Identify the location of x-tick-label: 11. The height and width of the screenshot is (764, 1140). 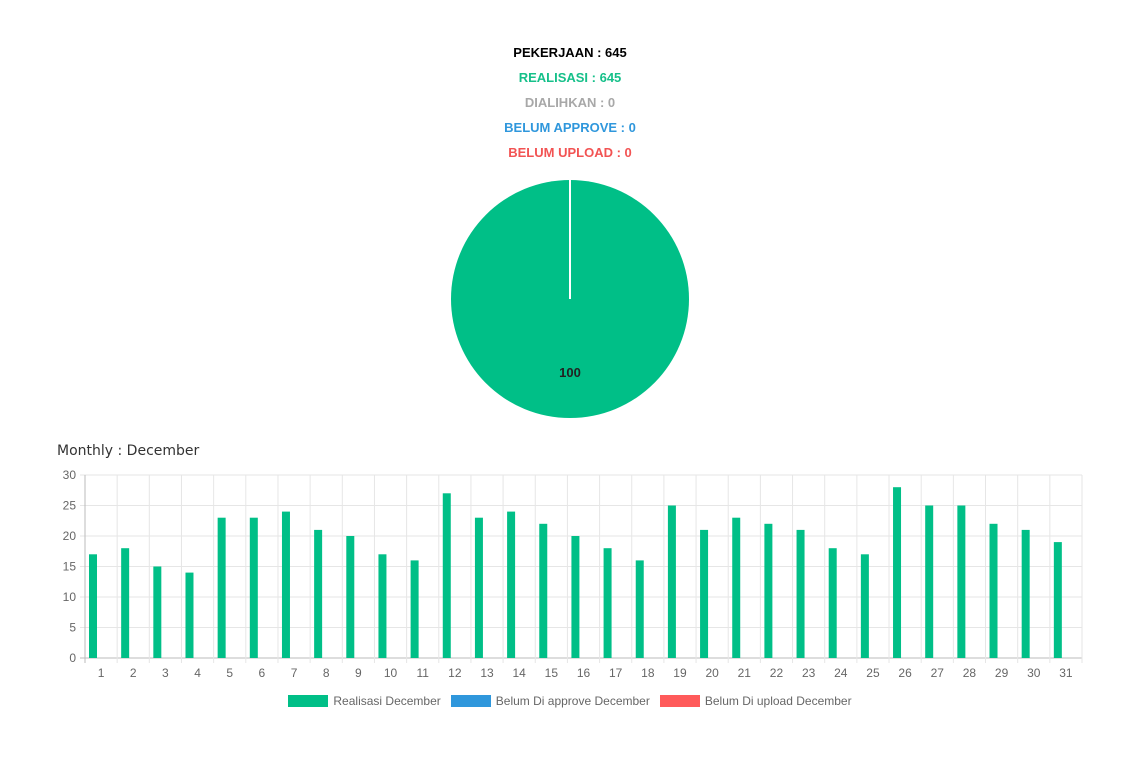
(422, 673).